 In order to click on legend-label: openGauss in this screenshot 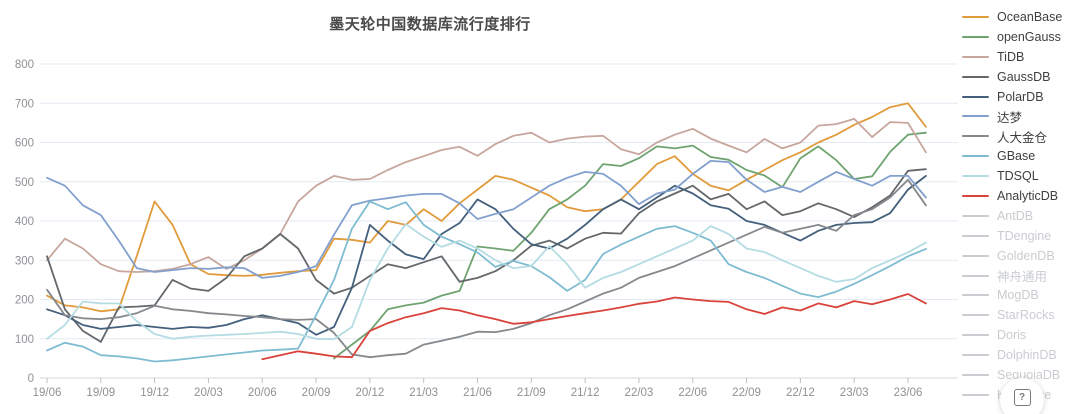, I will do `click(1029, 36)`.